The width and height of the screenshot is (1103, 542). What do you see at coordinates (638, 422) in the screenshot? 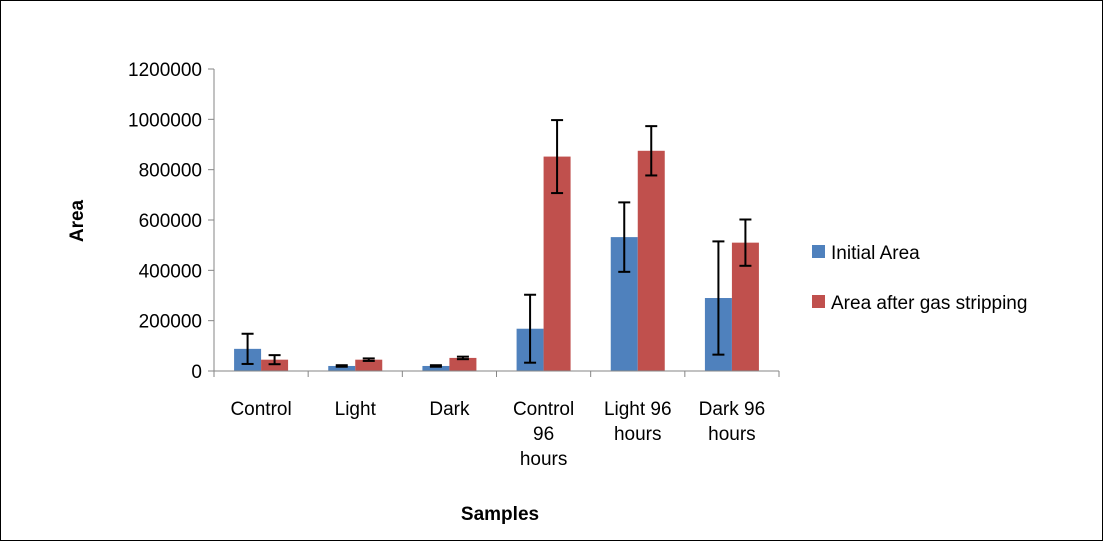
I see `x-category-label: Light 96 hours` at bounding box center [638, 422].